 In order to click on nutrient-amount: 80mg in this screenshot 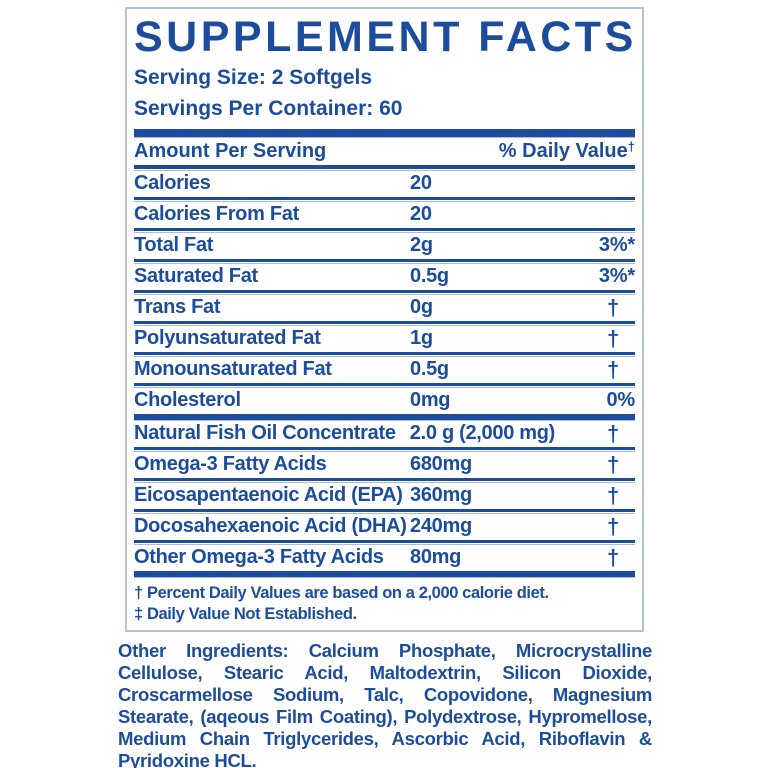, I will do `click(436, 557)`.